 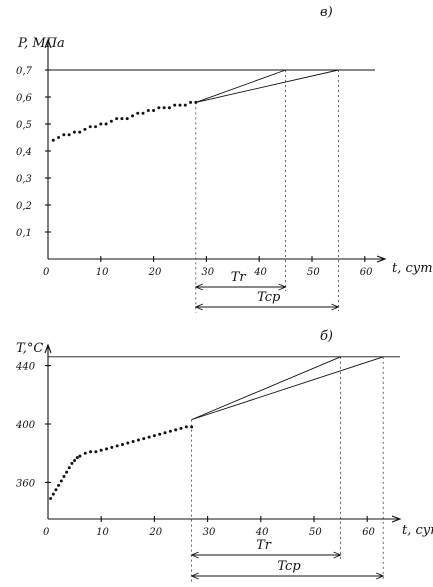 What do you see at coordinates (381, 259) in the screenshot?
I see `panel-1-x-arrow` at bounding box center [381, 259].